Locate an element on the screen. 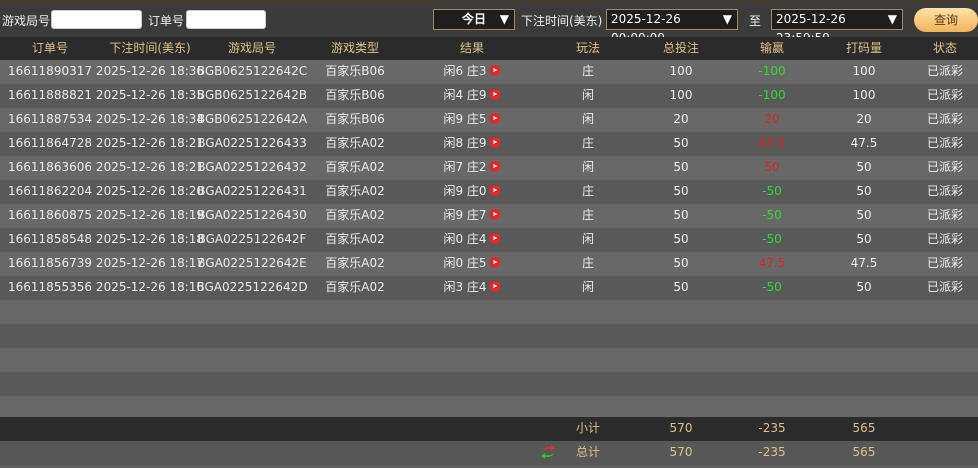  round-input is located at coordinates (96, 19).